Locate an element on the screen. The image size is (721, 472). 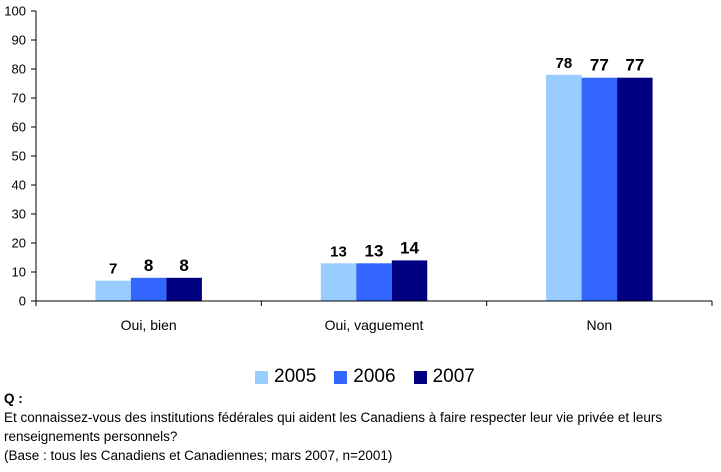
chart-legend: 2005 2006 2007 is located at coordinates (374, 377).